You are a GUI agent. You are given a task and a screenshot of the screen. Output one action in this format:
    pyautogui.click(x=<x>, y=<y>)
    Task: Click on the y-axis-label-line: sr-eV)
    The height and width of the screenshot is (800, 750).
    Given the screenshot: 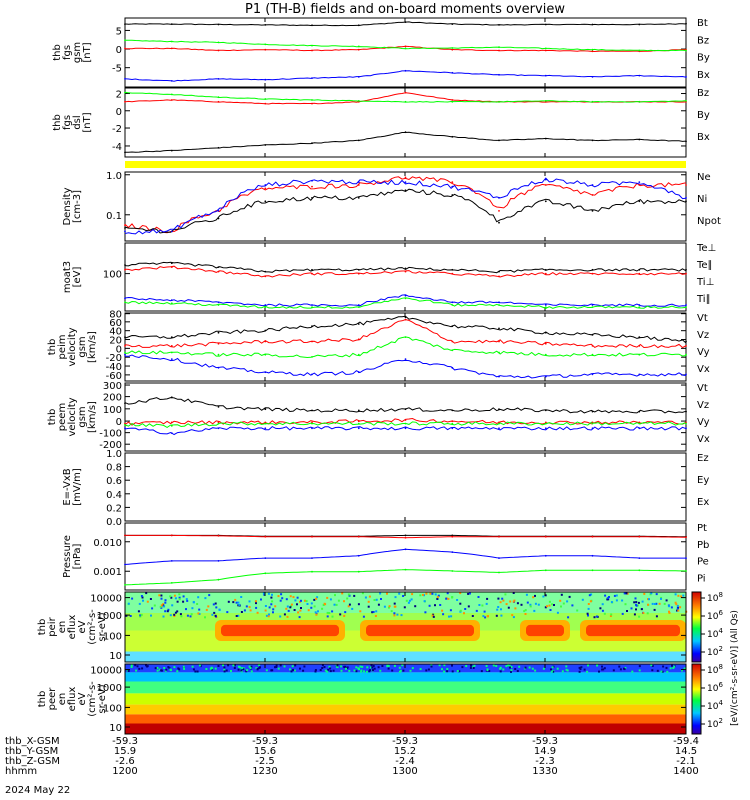 What is the action you would take?
    pyautogui.click(x=102, y=626)
    